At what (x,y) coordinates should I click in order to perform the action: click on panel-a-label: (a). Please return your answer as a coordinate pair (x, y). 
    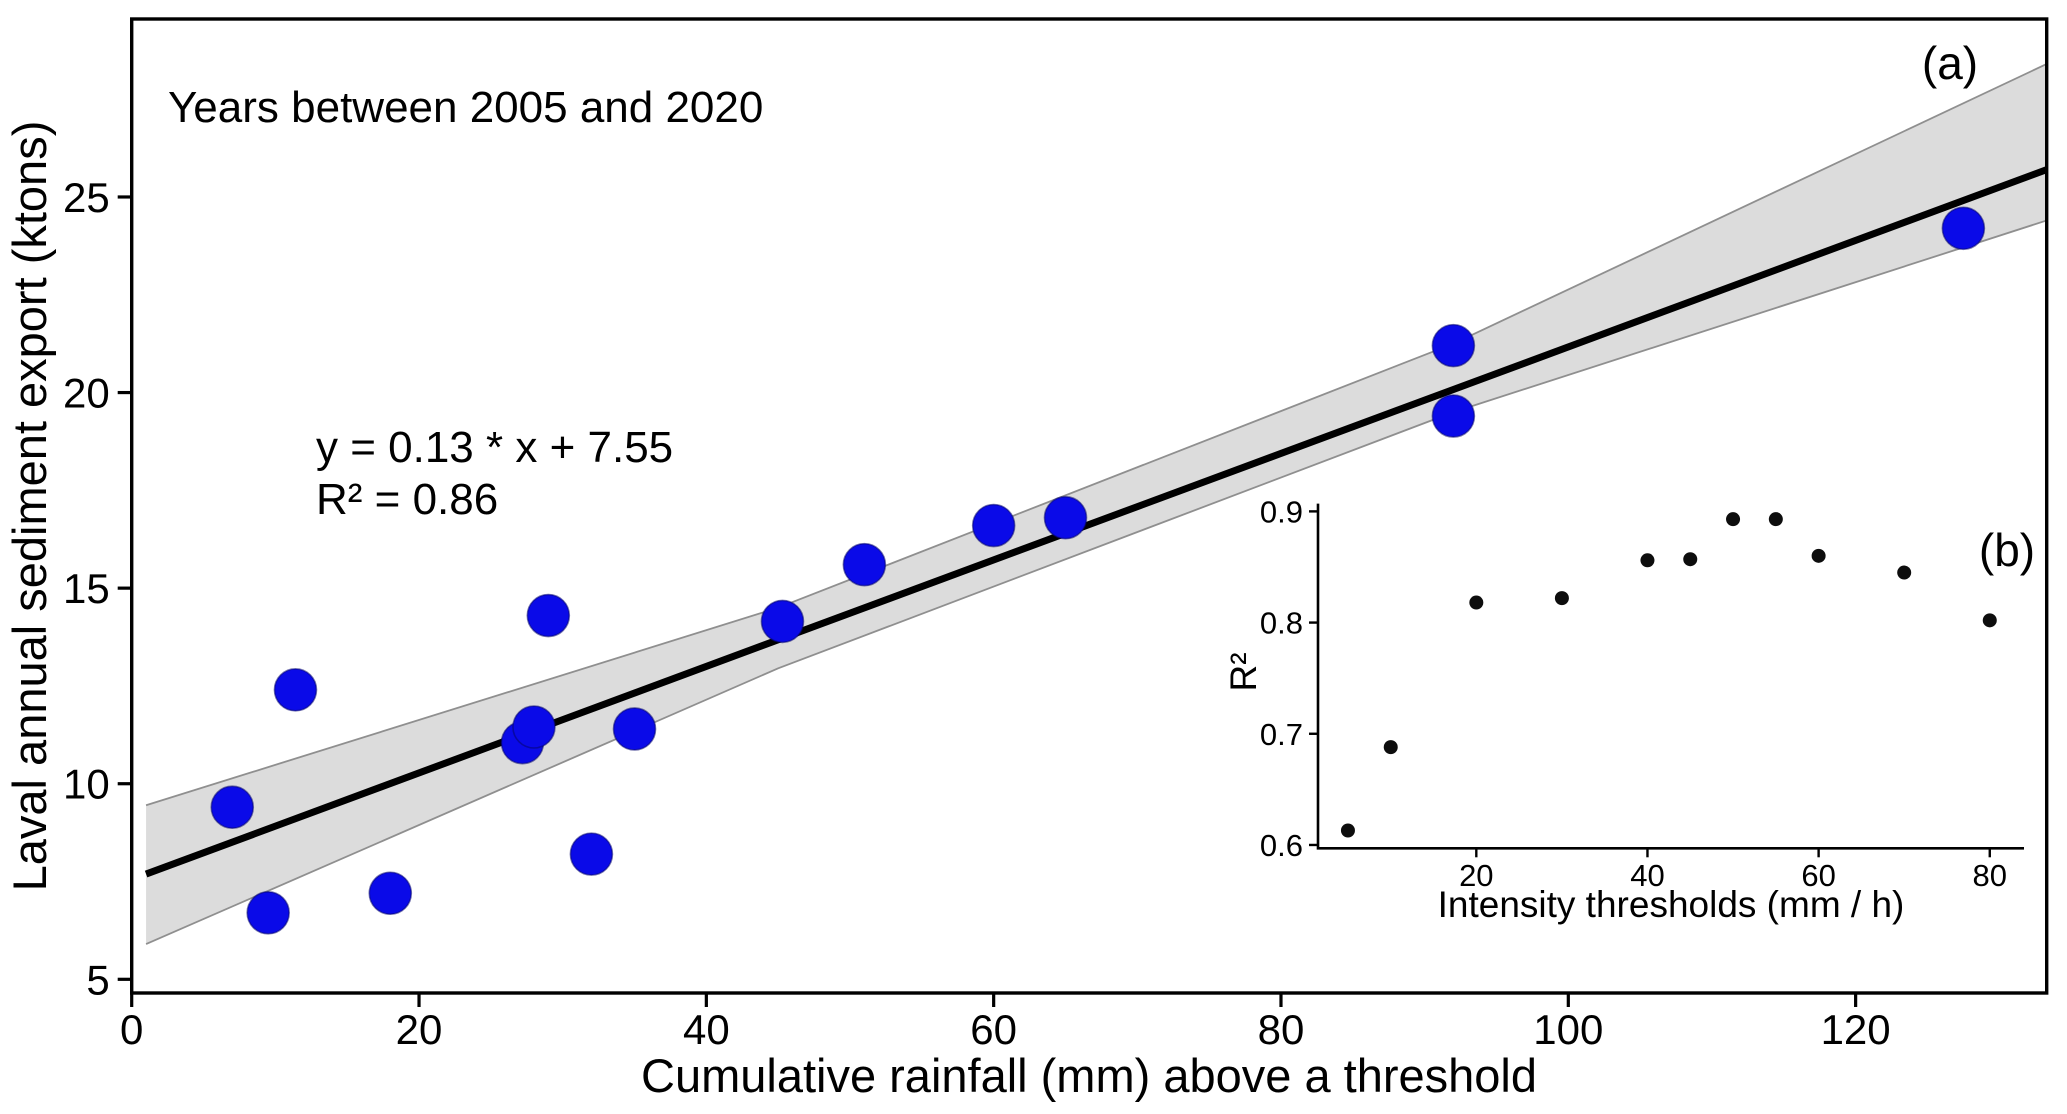
    Looking at the image, I should click on (1950, 63).